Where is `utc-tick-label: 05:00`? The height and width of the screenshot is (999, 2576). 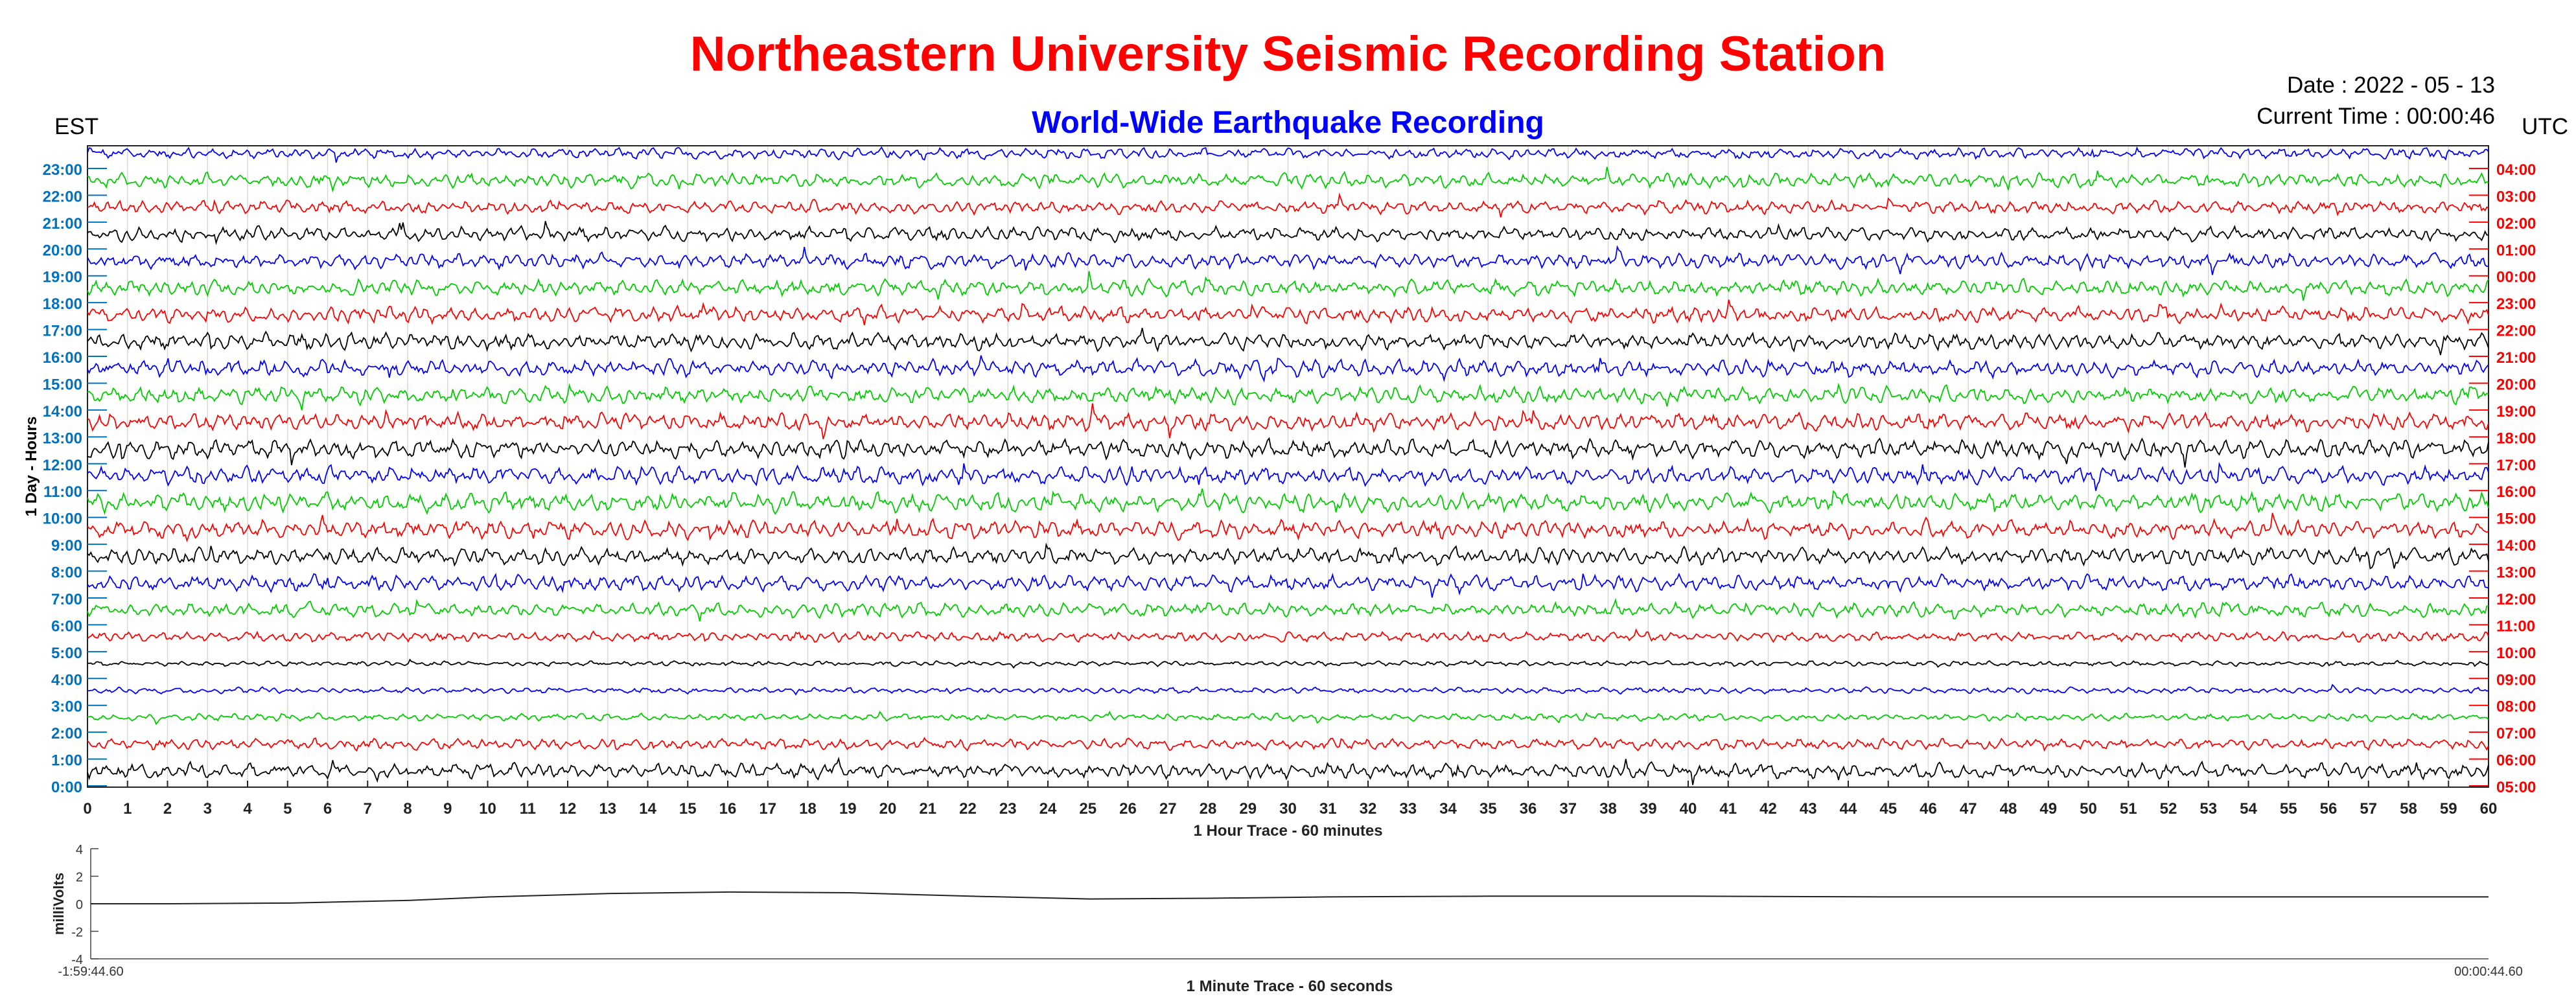 utc-tick-label: 05:00 is located at coordinates (2516, 788).